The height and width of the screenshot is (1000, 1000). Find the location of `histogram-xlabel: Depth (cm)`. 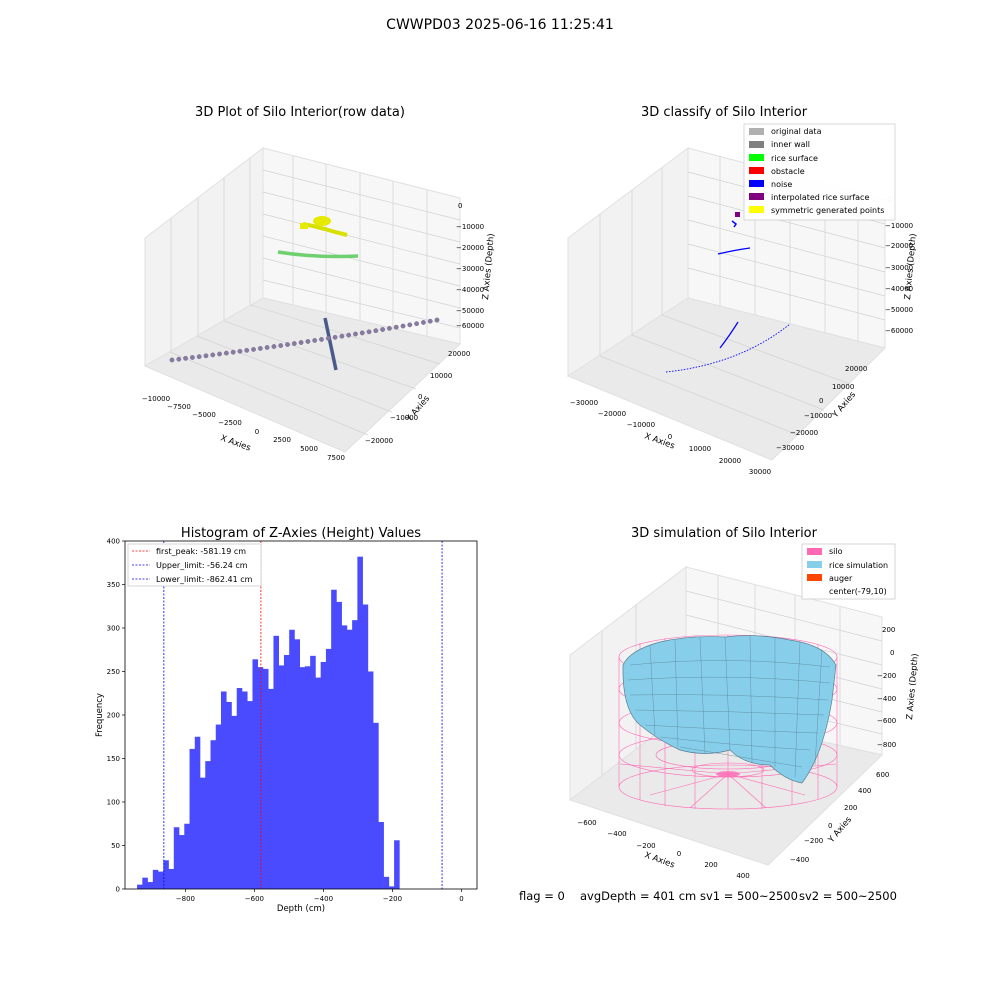

histogram-xlabel: Depth (cm) is located at coordinates (301, 909).